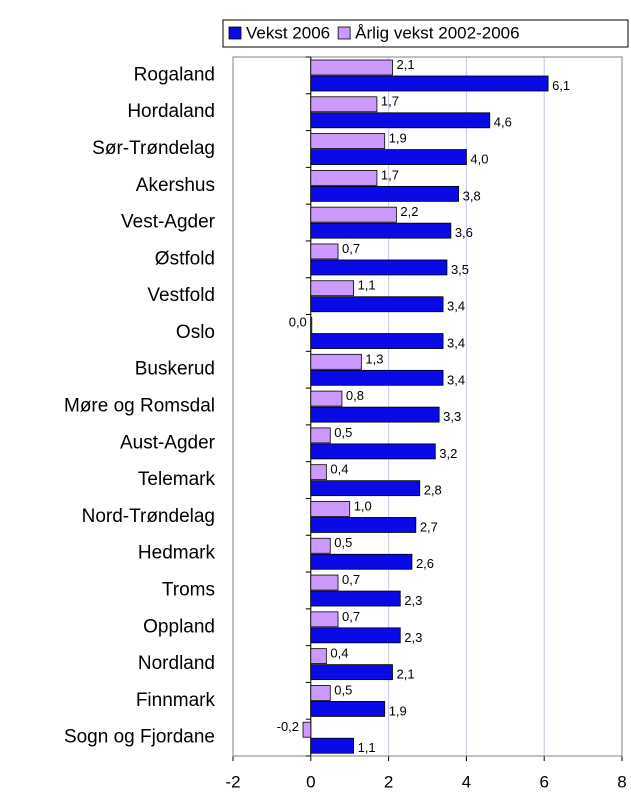 The image size is (631, 794). Describe the element at coordinates (433, 490) in the screenshot. I see `value-label: 2,8` at that location.